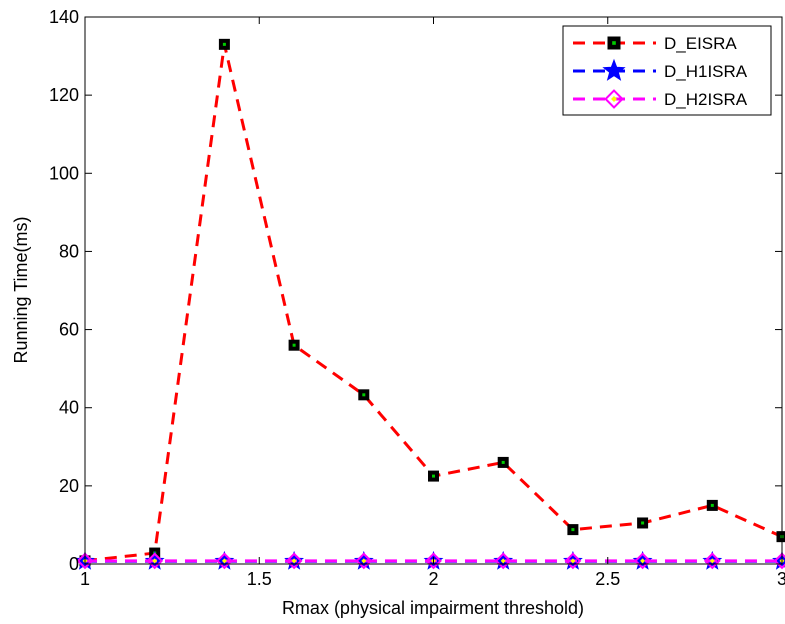  What do you see at coordinates (607, 579) in the screenshot?
I see `x-tick-label: 2.5` at bounding box center [607, 579].